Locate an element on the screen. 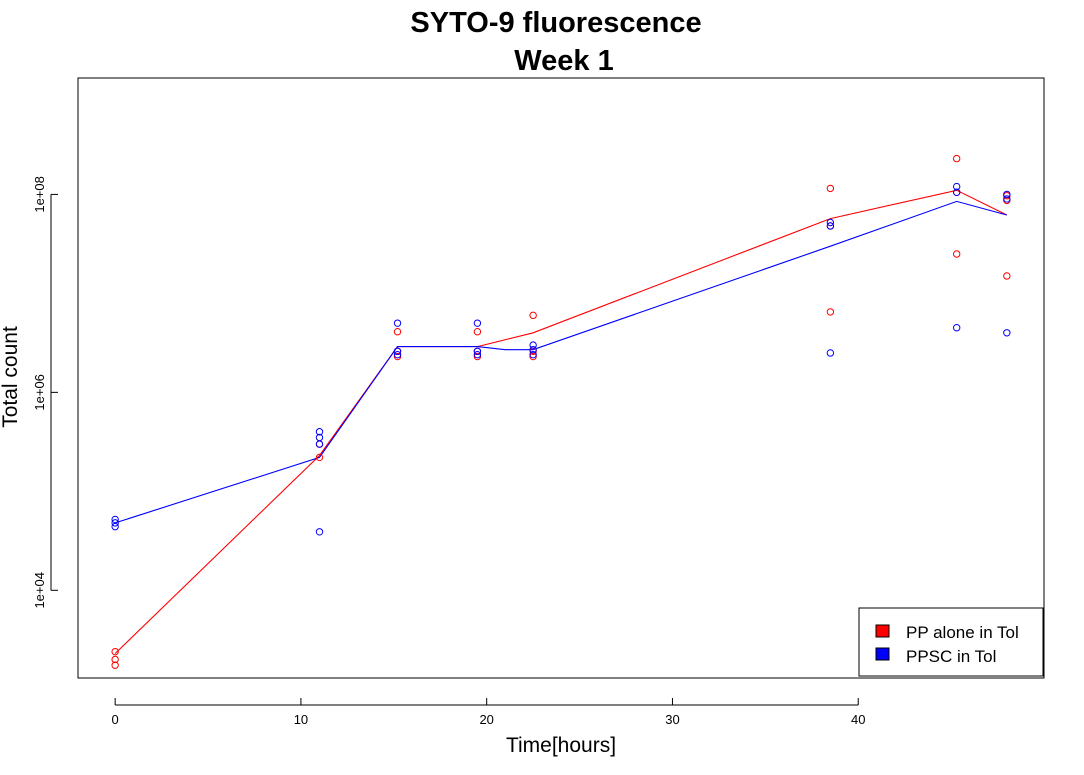 The image size is (1084, 775). chart-title: SYTO-9 fluorescence is located at coordinates (555, 23).